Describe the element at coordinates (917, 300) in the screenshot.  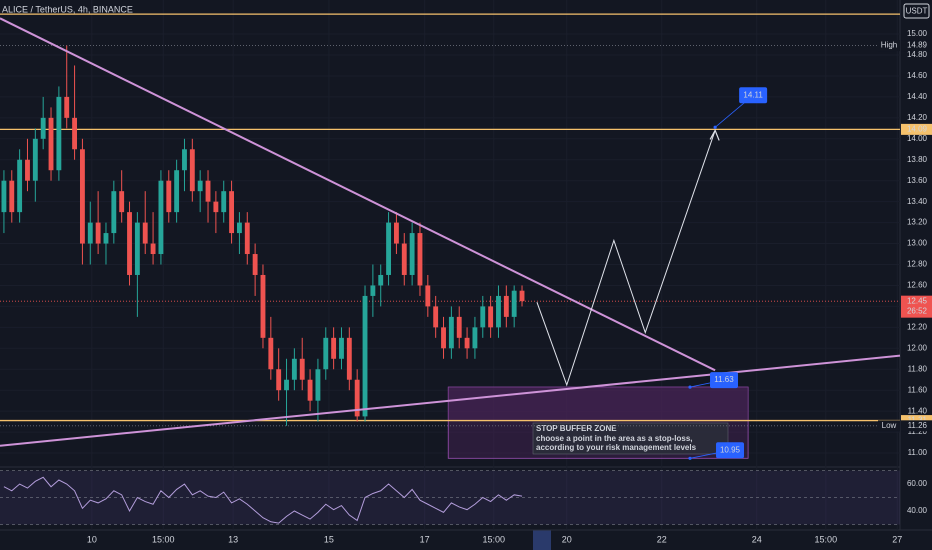
I see `price-marker-label: 12.45` at that location.